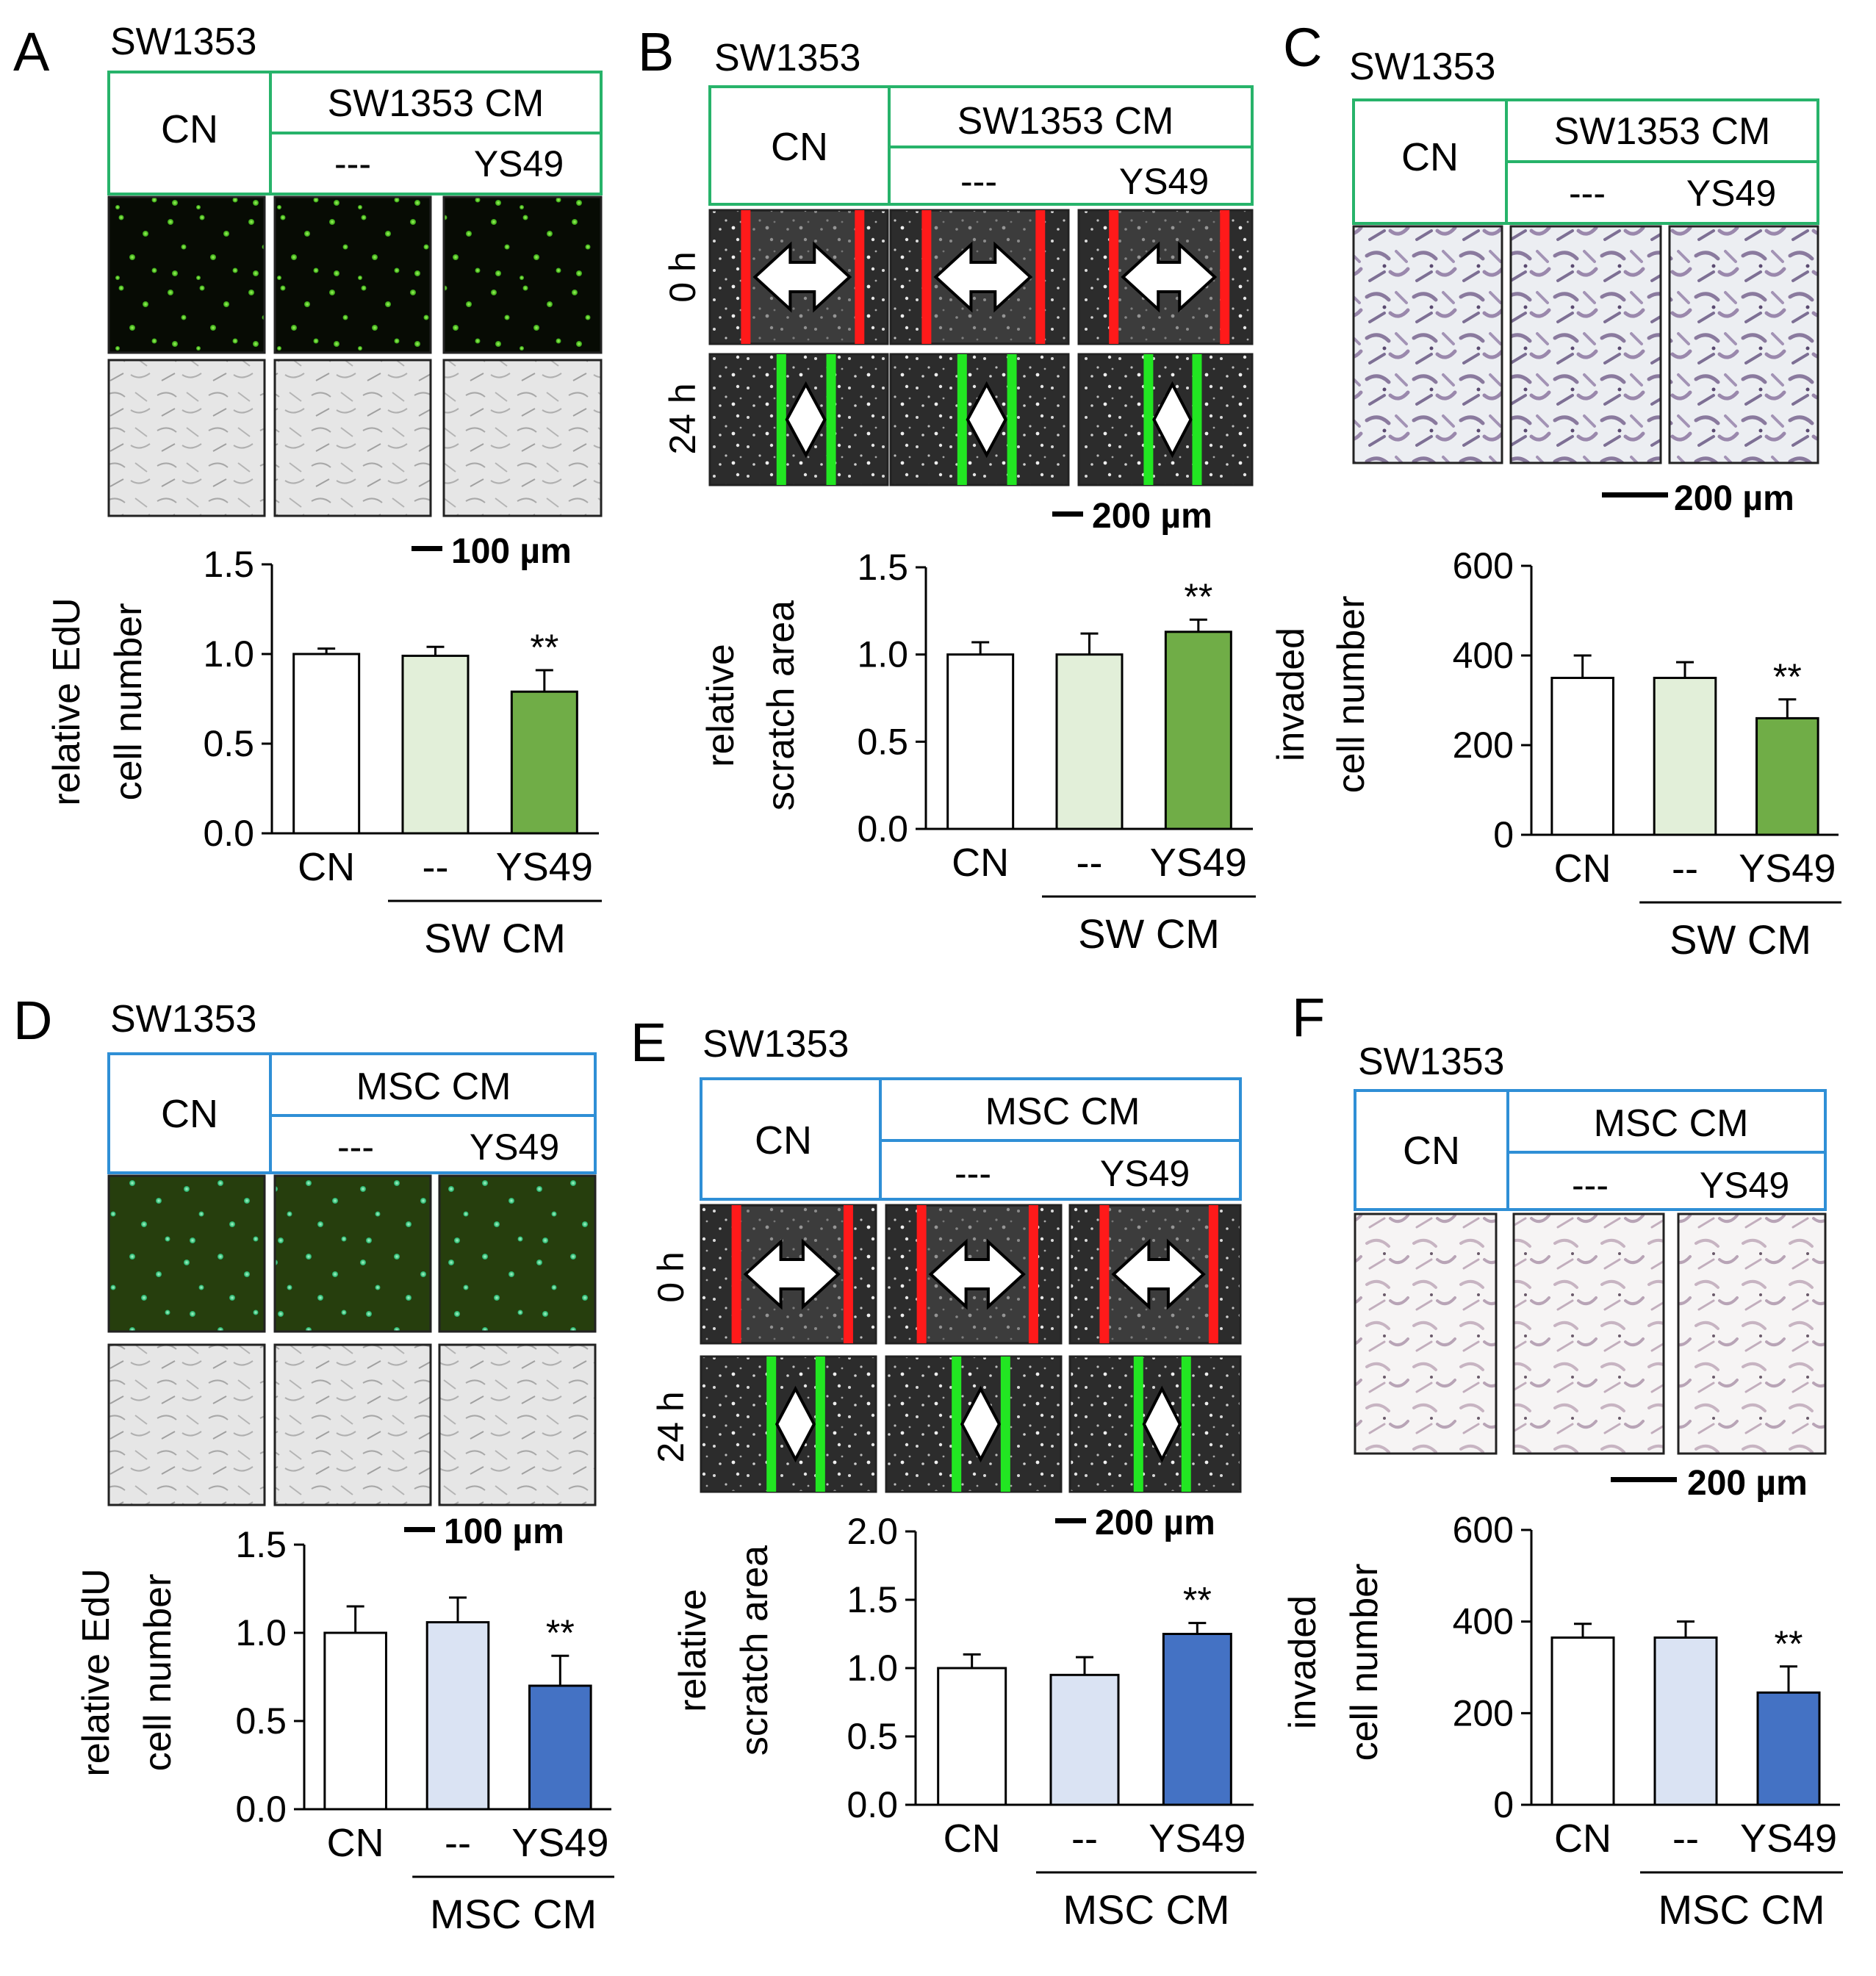 The height and width of the screenshot is (1976, 1876). I want to click on y-tick-label: 400, so click(1483, 1621).